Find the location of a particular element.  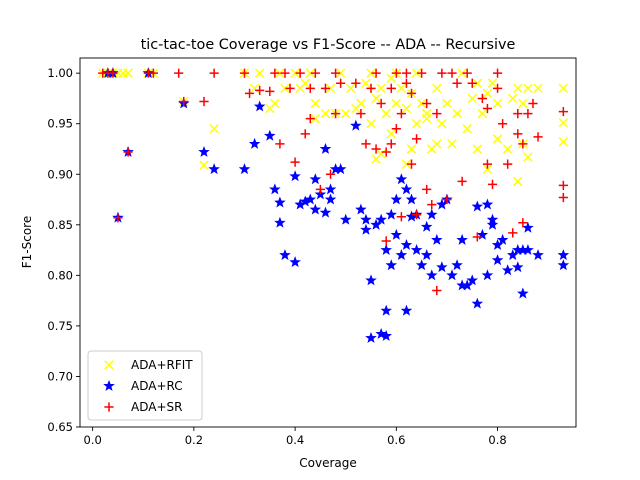

y-axis-ticks: 0.65 0.70 0.75 0.80 0.85 0.90 0.95 1.00 is located at coordinates (63, 250).